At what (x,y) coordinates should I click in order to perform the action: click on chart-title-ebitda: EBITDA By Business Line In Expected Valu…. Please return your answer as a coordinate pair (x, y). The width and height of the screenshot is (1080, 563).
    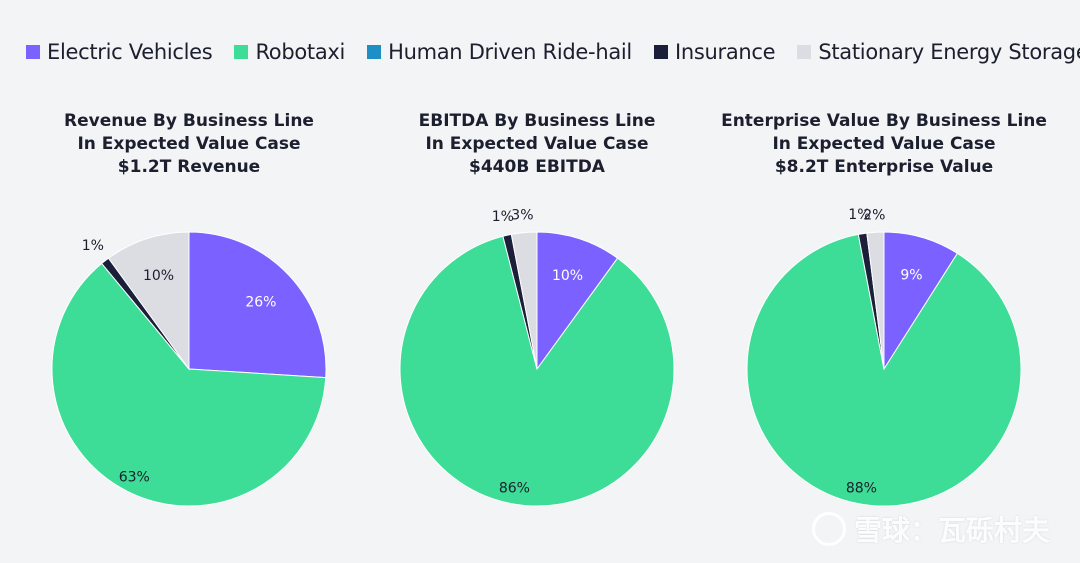
    Looking at the image, I should click on (537, 144).